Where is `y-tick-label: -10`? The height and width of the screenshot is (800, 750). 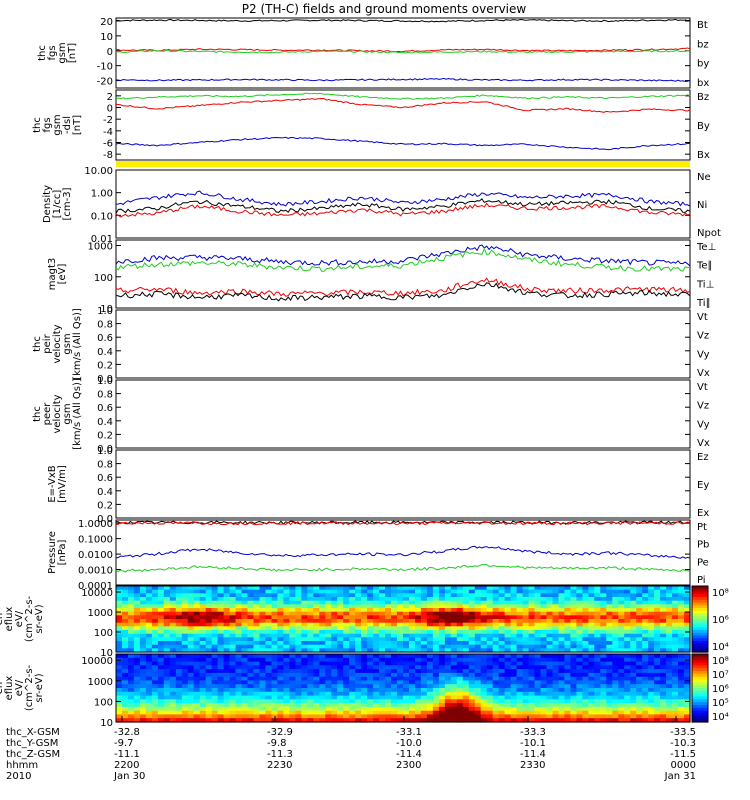 y-tick-label: -10 is located at coordinates (105, 67).